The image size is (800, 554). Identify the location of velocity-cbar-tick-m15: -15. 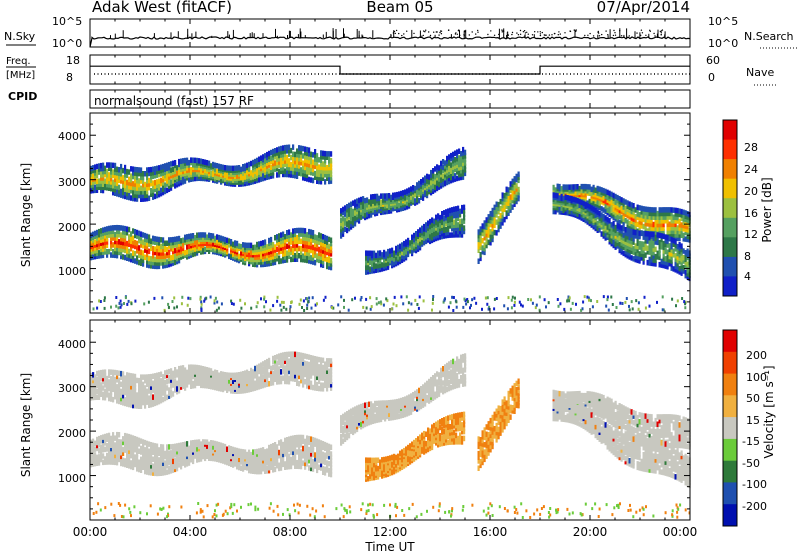
(751, 441).